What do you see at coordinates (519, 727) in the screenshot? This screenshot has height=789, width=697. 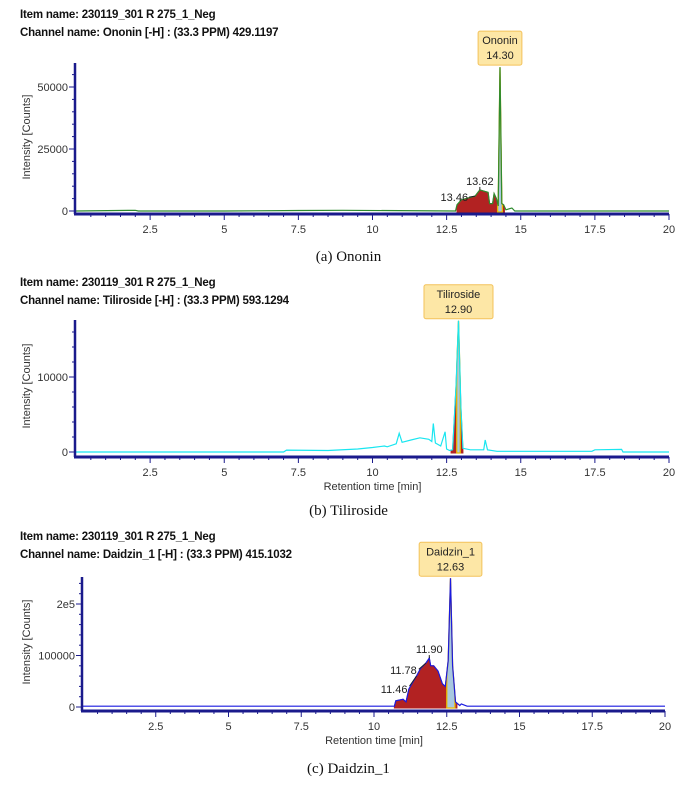 I see `panel-c-x-tick-label: 15` at bounding box center [519, 727].